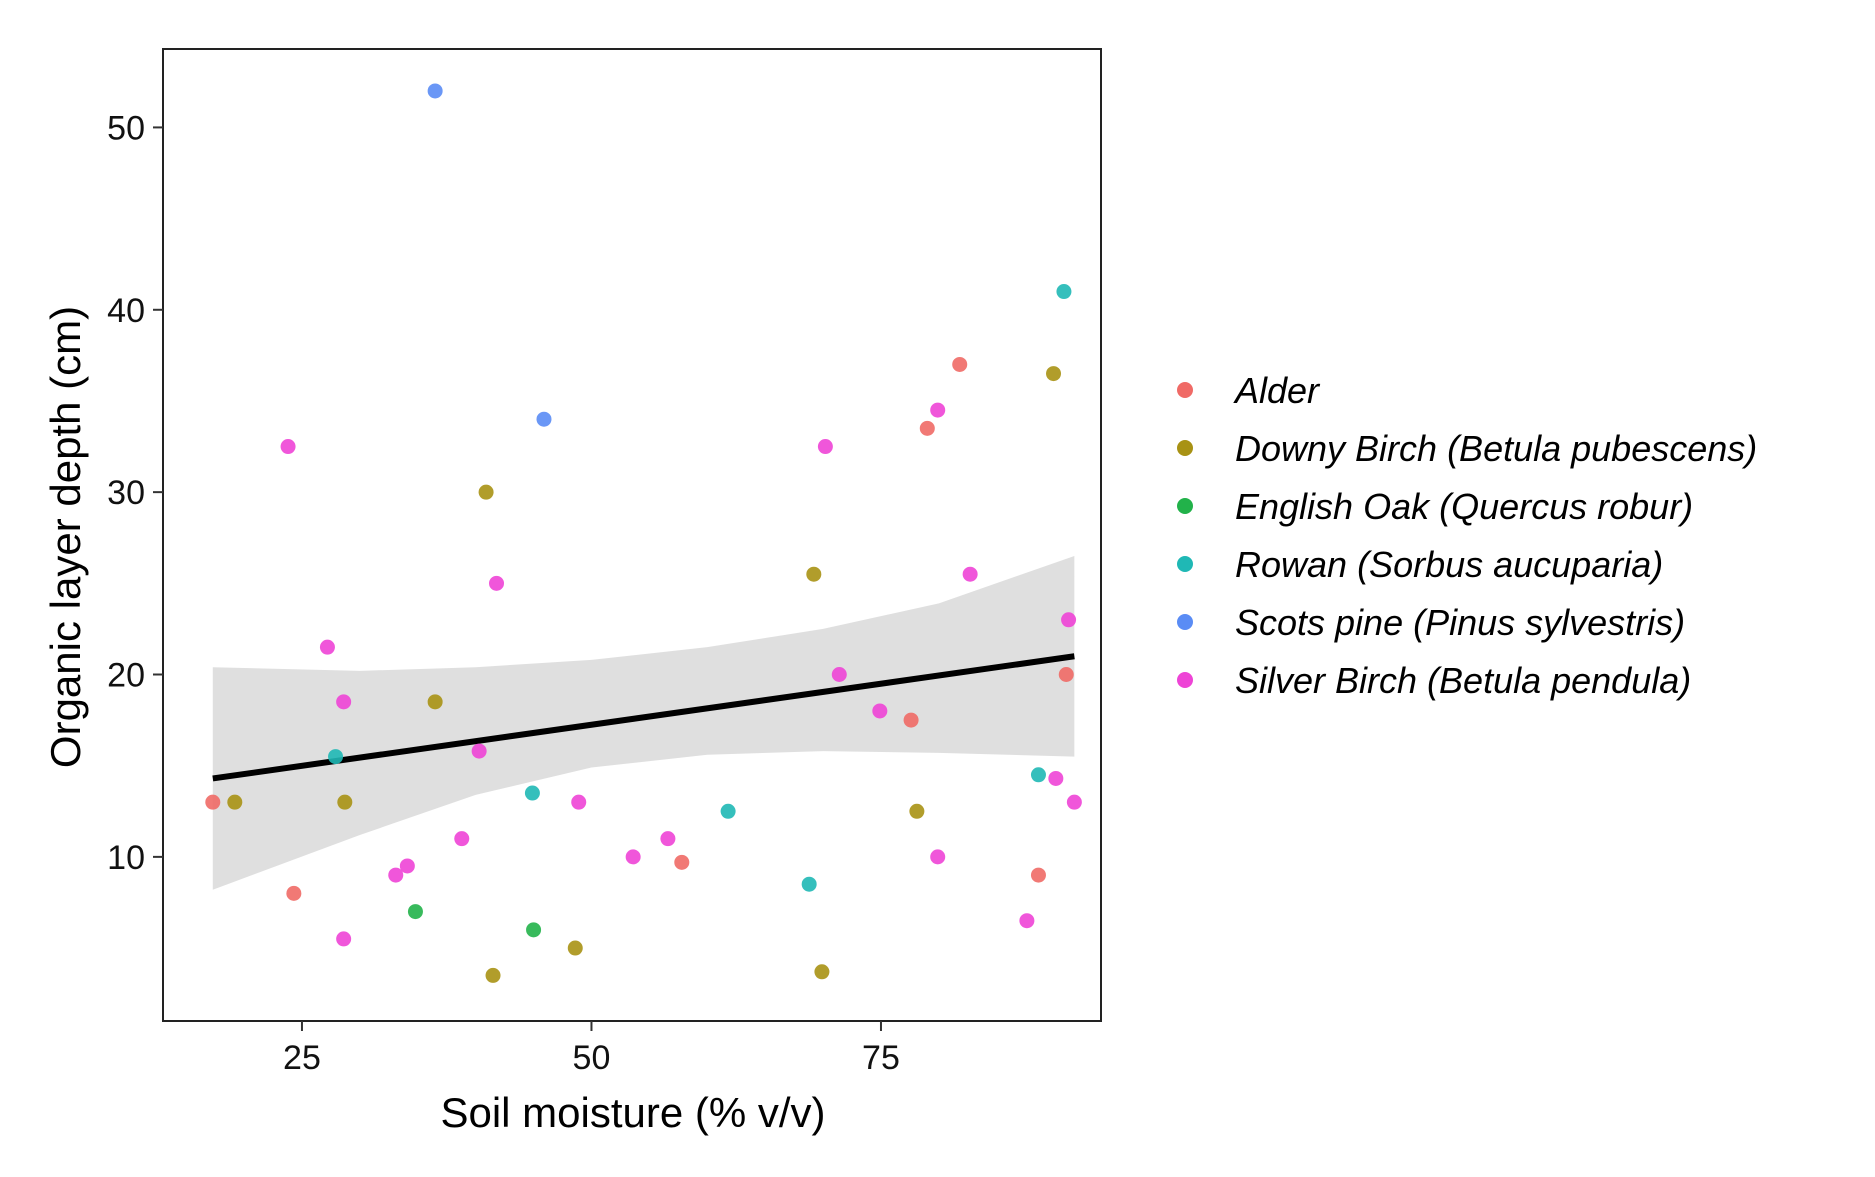 The image size is (1875, 1177). Describe the element at coordinates (126, 858) in the screenshot. I see `y-tick-label: 10` at that location.